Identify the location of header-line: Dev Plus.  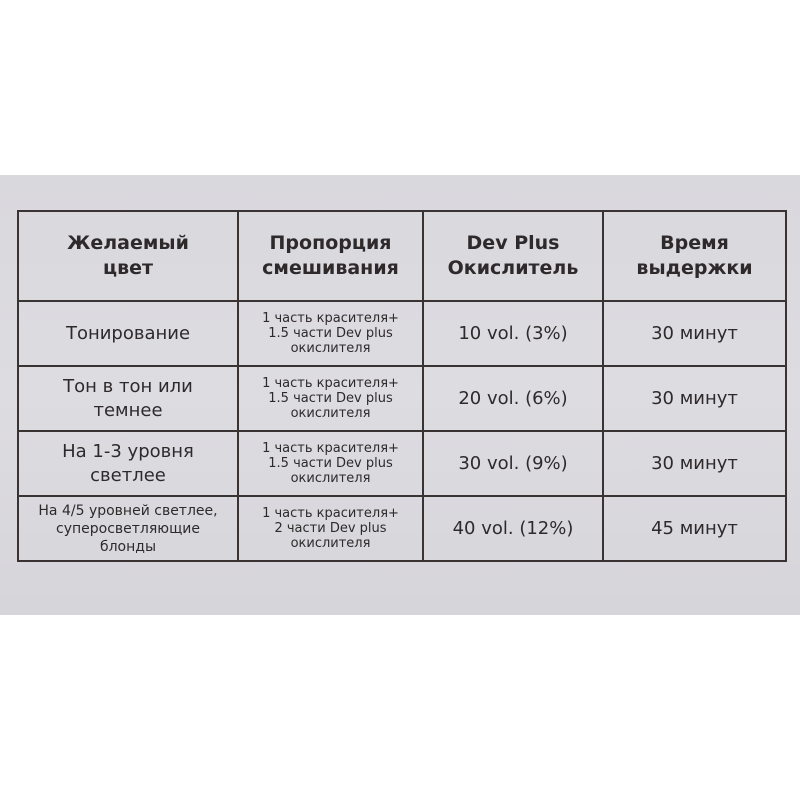
(513, 243).